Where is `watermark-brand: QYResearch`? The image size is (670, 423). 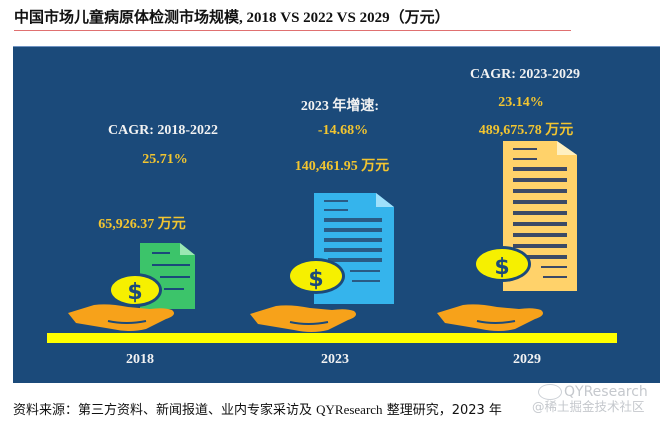
watermark-brand: QYResearch is located at coordinates (606, 392).